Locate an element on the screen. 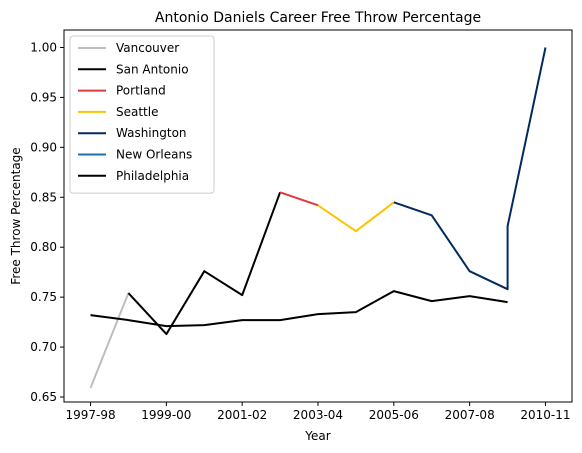 The image size is (582, 453). x-tick-label: 2003-04 is located at coordinates (318, 415).